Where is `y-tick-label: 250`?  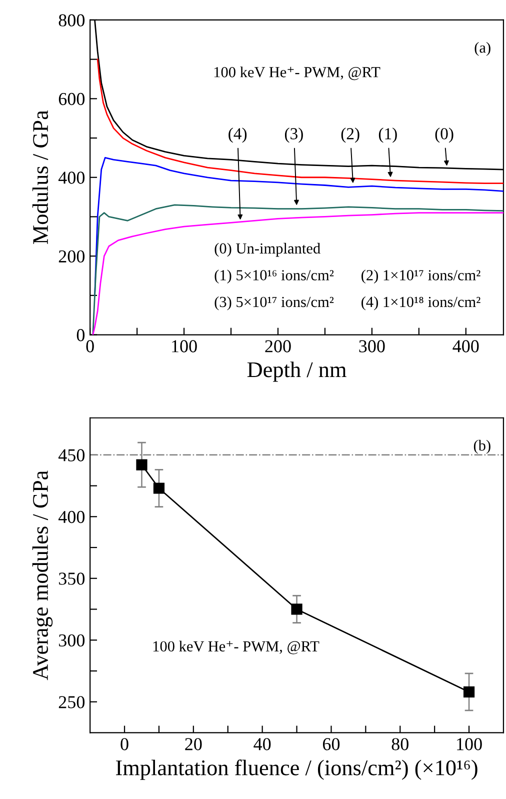 y-tick-label: 250 is located at coordinates (71, 702).